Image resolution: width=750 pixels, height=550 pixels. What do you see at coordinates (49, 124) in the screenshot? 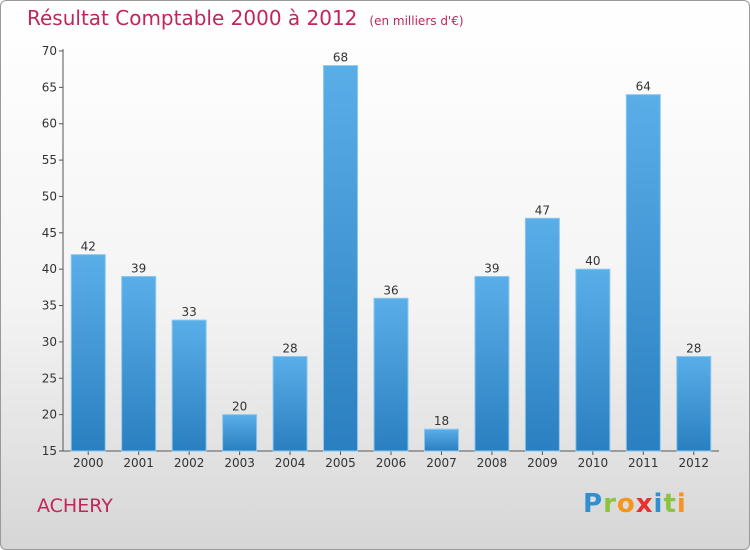
I see `y-tick-label: 60` at bounding box center [49, 124].